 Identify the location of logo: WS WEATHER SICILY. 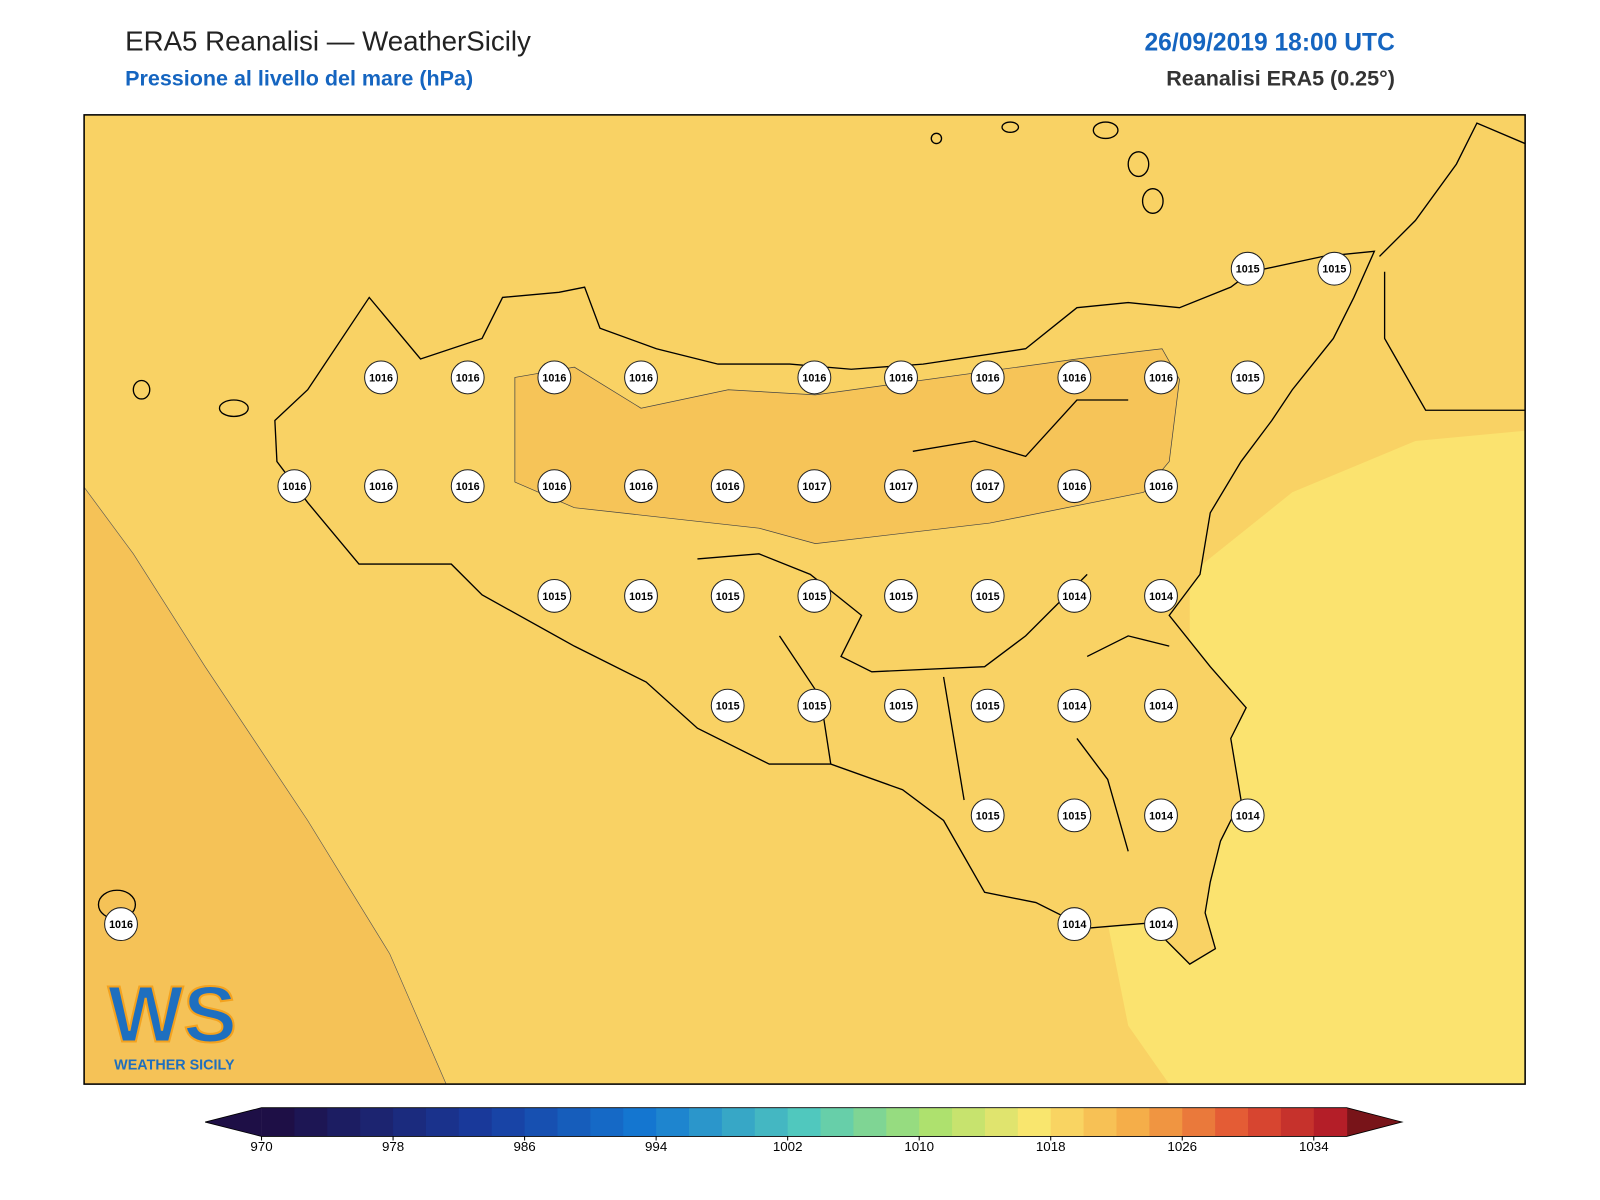
(172, 1021).